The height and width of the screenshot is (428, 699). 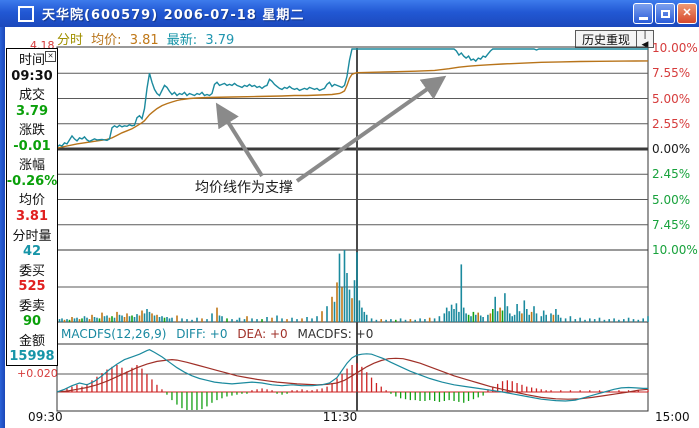 I want to click on title-bar: 天华院(600579) 2006-07-18 星期二 ✕, so click(x=349, y=13).